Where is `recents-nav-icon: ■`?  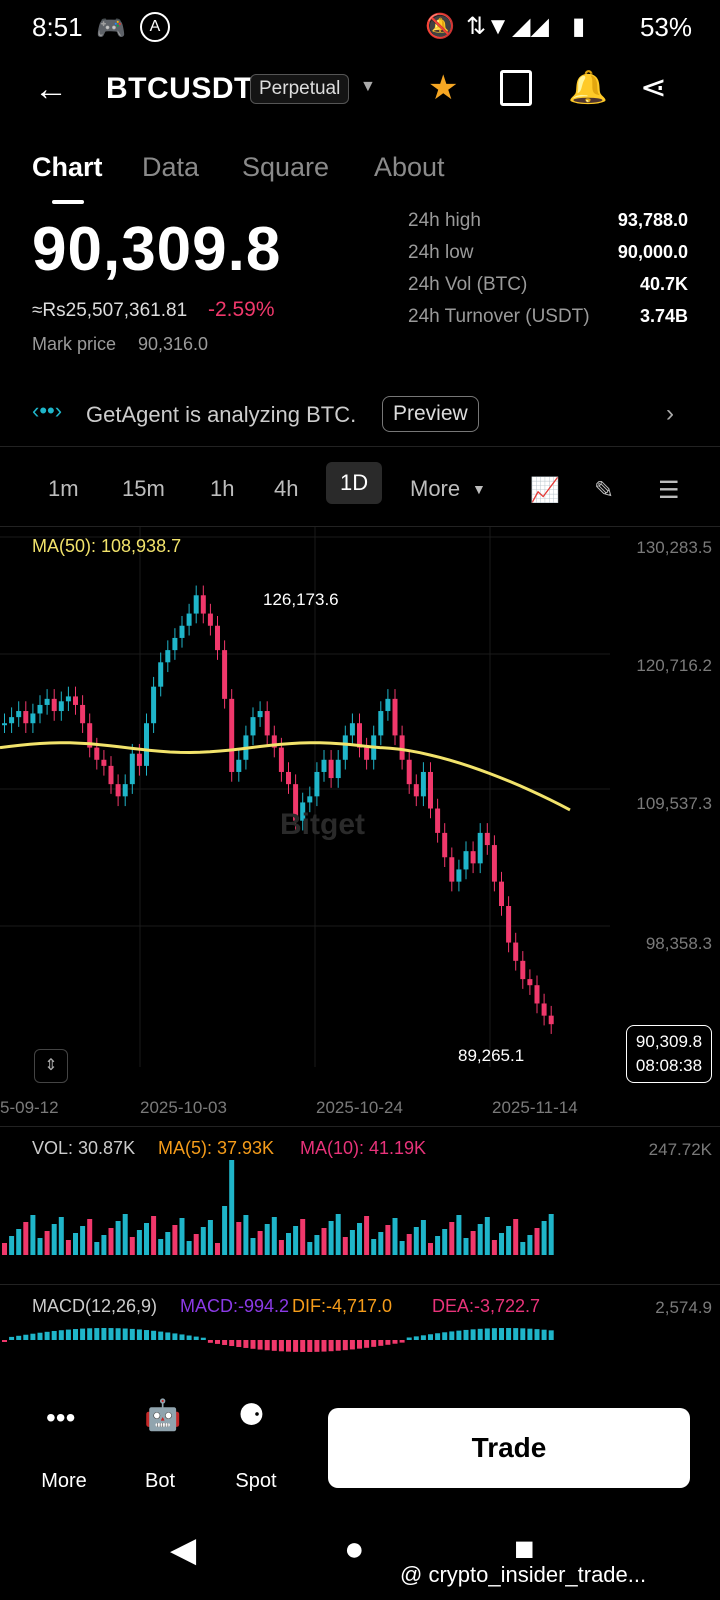 recents-nav-icon: ■ is located at coordinates (524, 1549).